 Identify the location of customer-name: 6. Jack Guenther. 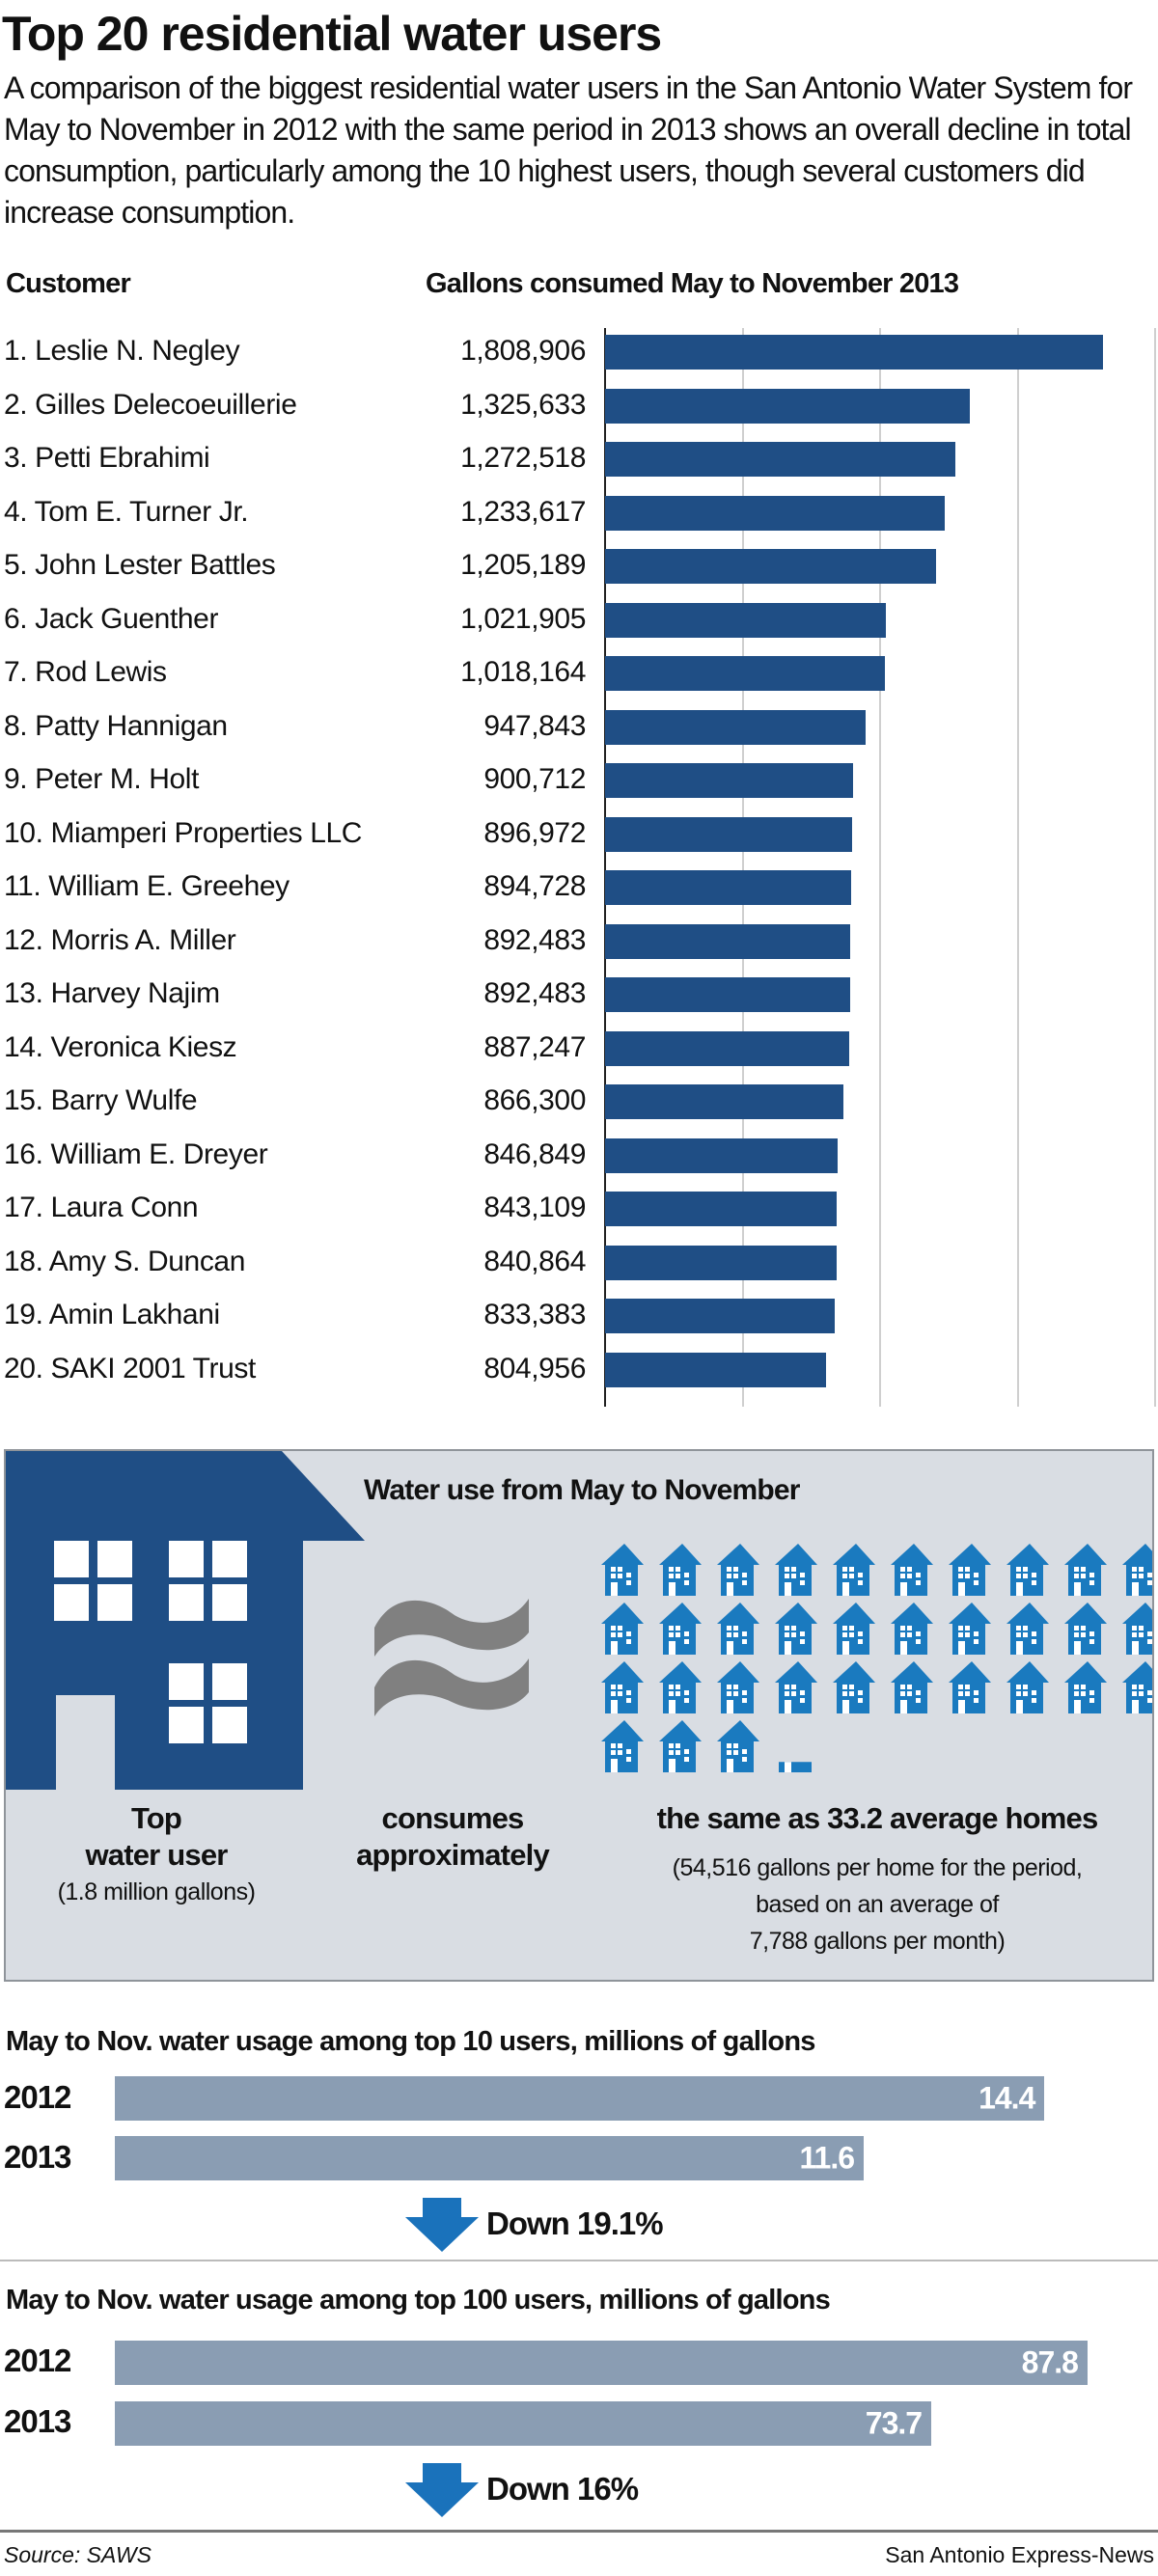
(111, 619).